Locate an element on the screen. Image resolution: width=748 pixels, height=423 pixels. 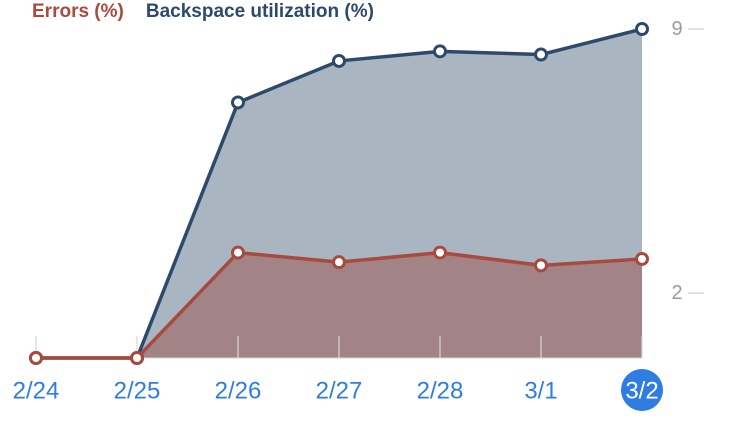
legend-item-backspace-utilization: Backspace utilization (%) is located at coordinates (259, 11).